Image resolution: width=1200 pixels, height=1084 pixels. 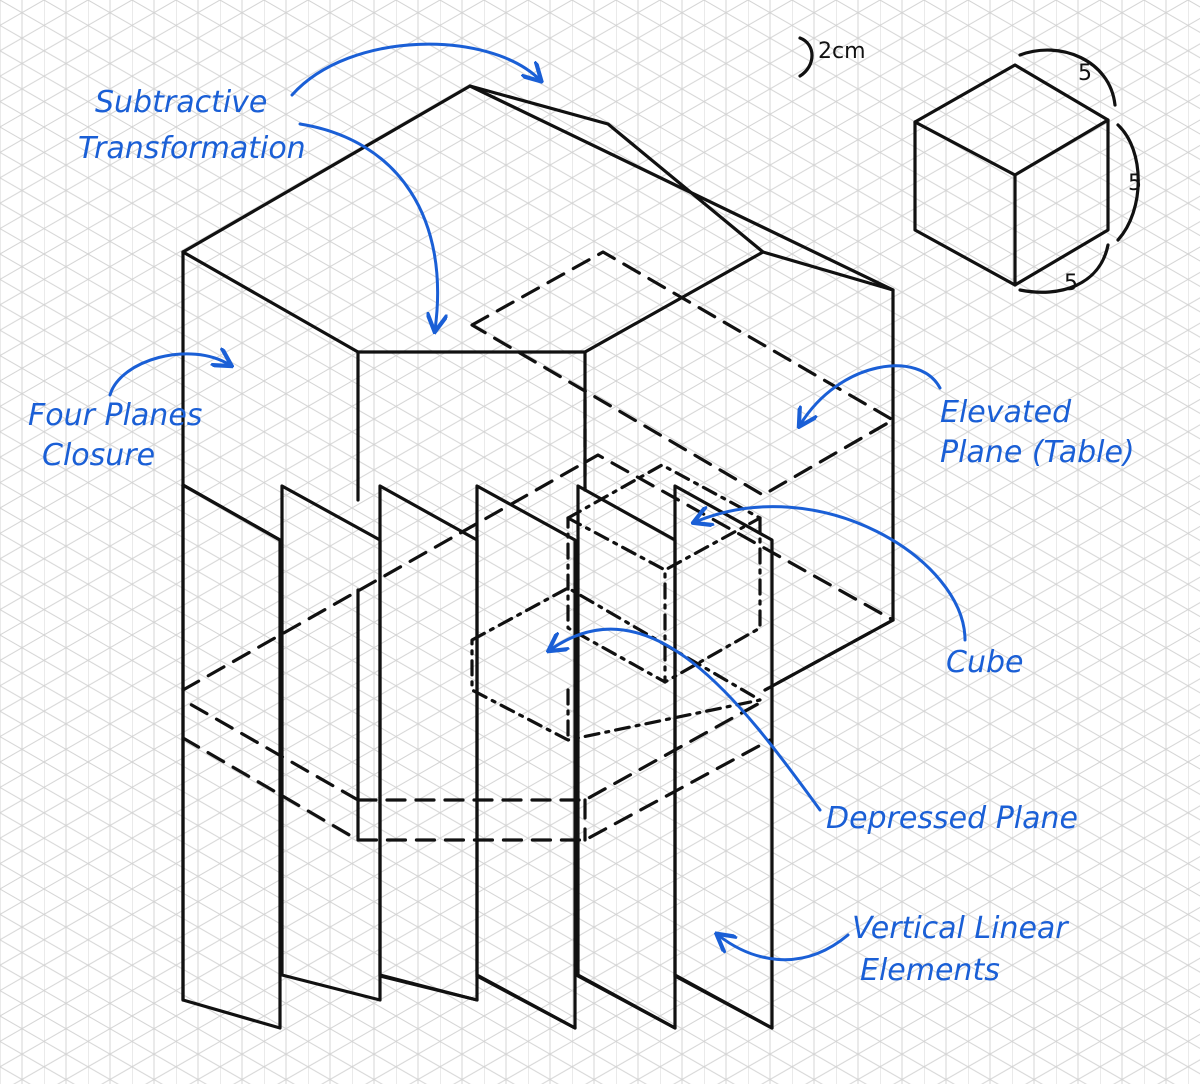 I want to click on depressed-plane-top, so click(x=538, y=572).